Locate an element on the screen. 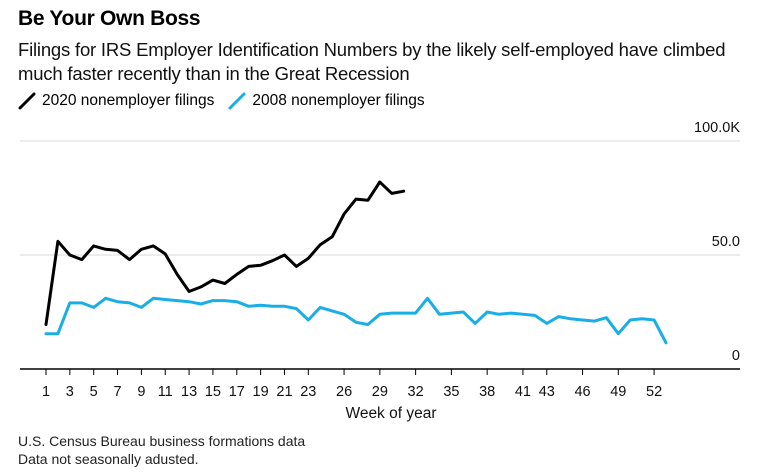 The height and width of the screenshot is (474, 763). x-tick-label: 5 is located at coordinates (94, 392).